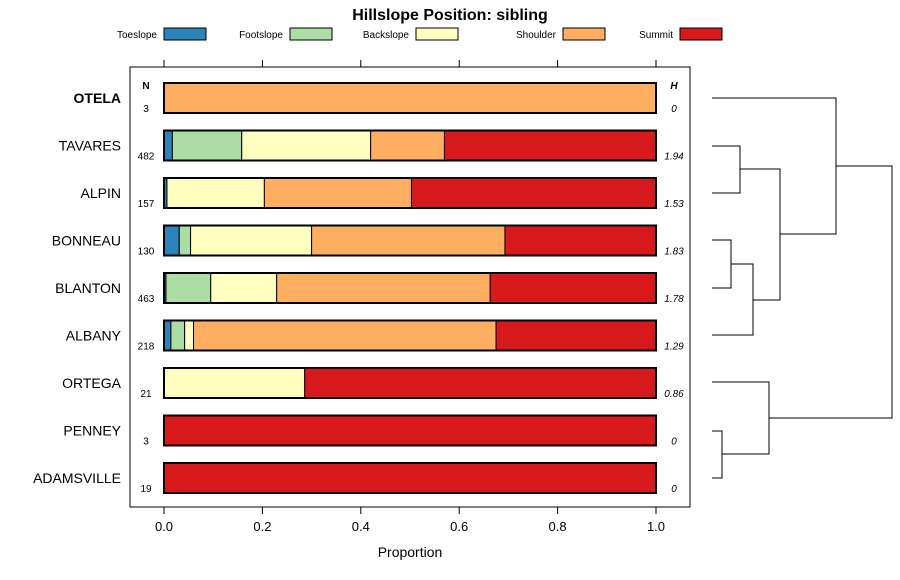  What do you see at coordinates (145, 86) in the screenshot?
I see `n-header: N` at bounding box center [145, 86].